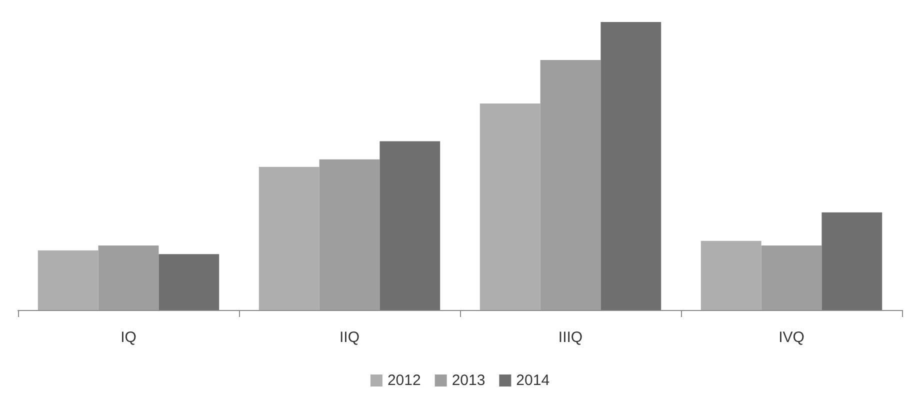 Image resolution: width=920 pixels, height=403 pixels. What do you see at coordinates (533, 380) in the screenshot?
I see `legend-label: 2014` at bounding box center [533, 380].